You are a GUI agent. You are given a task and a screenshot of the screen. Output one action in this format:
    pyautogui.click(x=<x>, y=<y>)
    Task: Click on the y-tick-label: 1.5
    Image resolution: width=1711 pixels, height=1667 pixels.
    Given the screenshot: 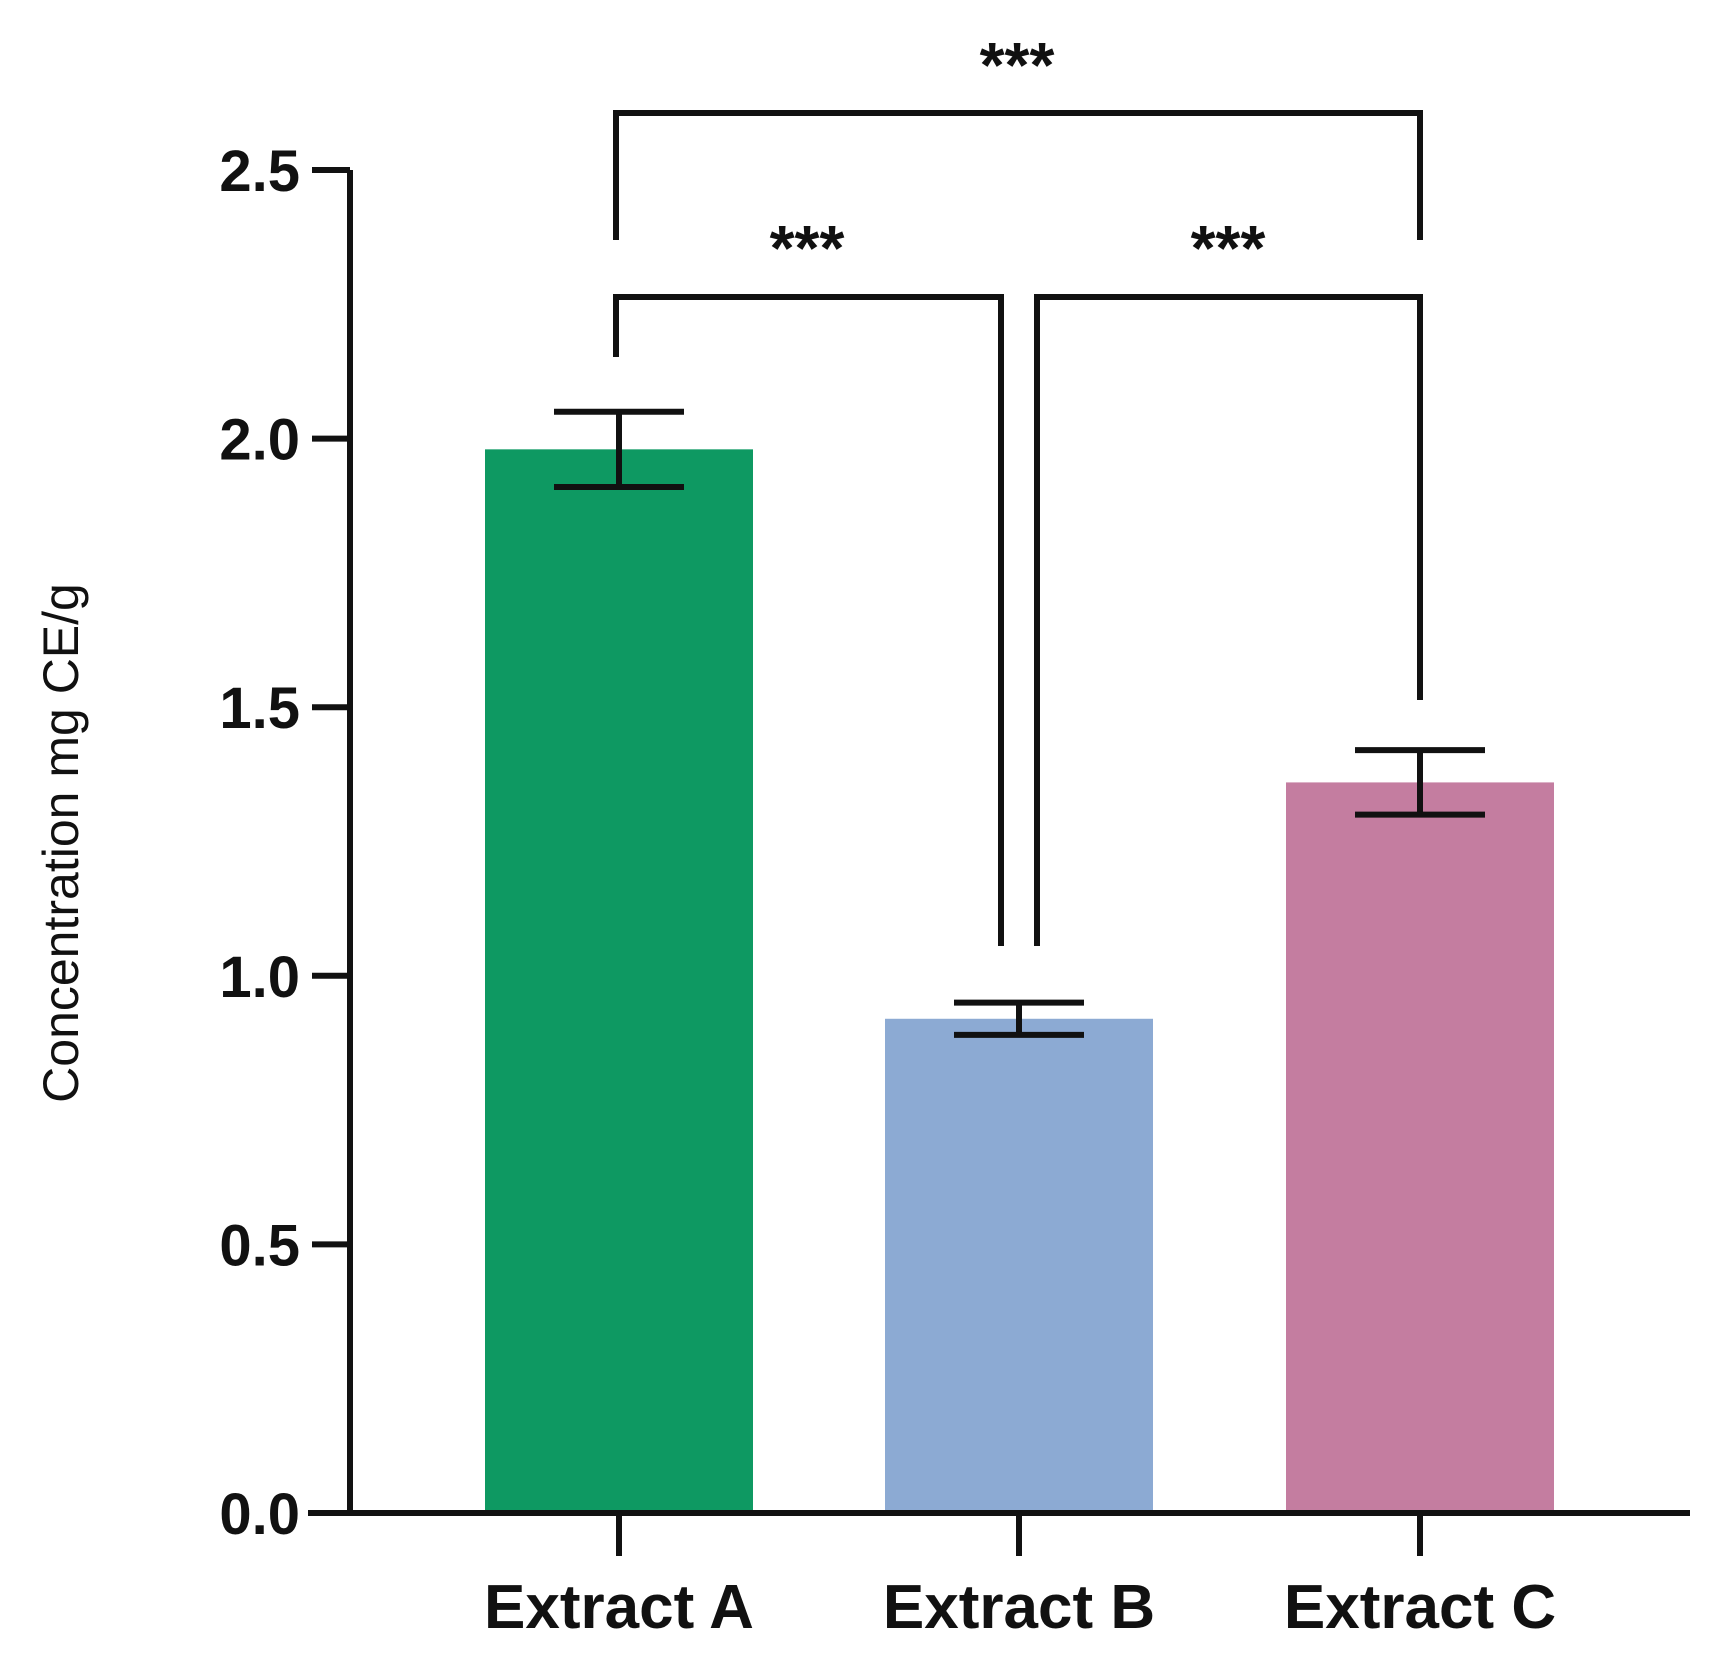 What is the action you would take?
    pyautogui.click(x=259, y=708)
    